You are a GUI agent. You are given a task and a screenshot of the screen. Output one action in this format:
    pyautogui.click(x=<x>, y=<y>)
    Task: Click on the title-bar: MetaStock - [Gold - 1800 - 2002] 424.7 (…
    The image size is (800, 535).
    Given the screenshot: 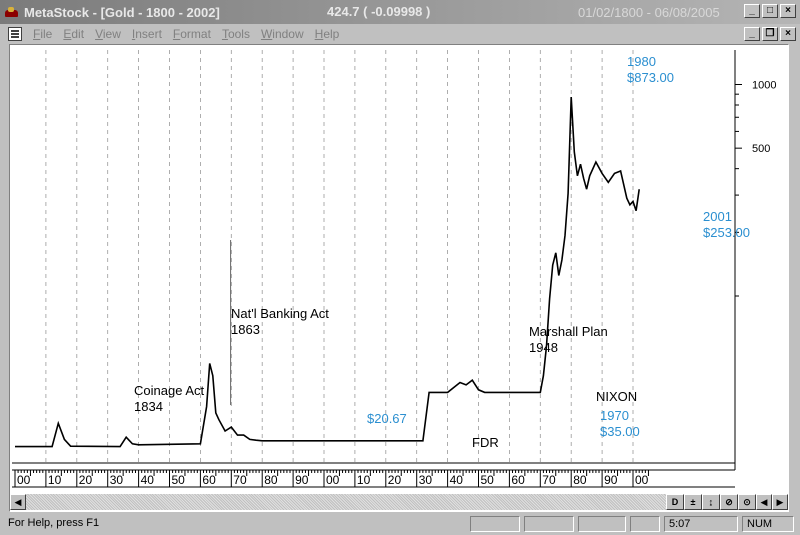 What is the action you would take?
    pyautogui.click(x=400, y=12)
    